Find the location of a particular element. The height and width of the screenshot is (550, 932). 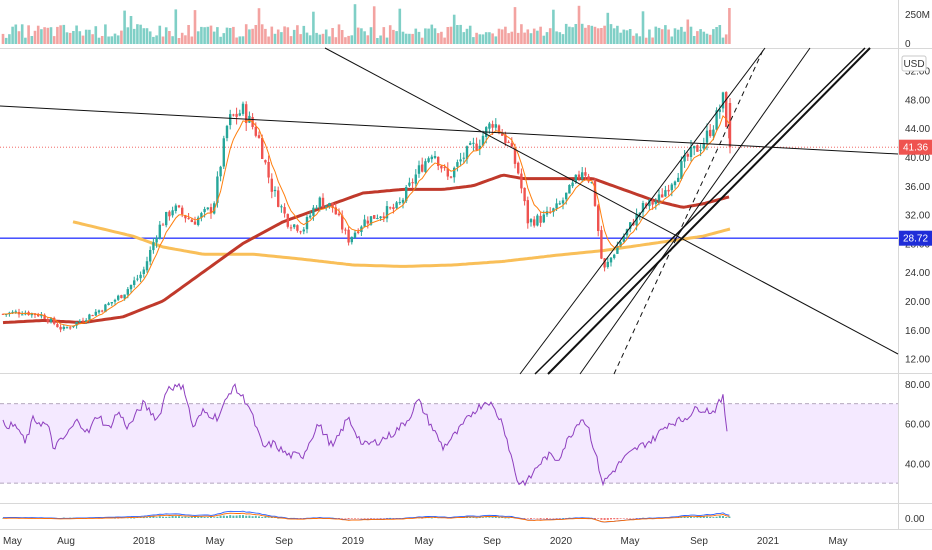

price-tick-label: 24.00 is located at coordinates (917, 273).